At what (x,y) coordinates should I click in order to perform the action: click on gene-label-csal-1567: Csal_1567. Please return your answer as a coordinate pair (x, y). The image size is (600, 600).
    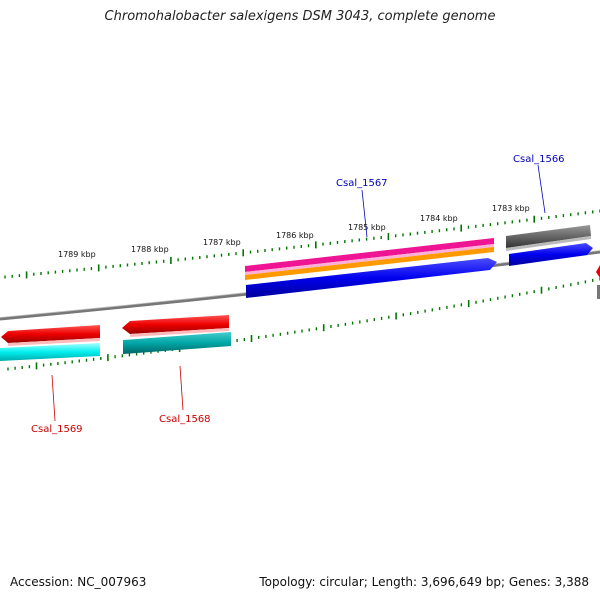
    Looking at the image, I should click on (362, 183).